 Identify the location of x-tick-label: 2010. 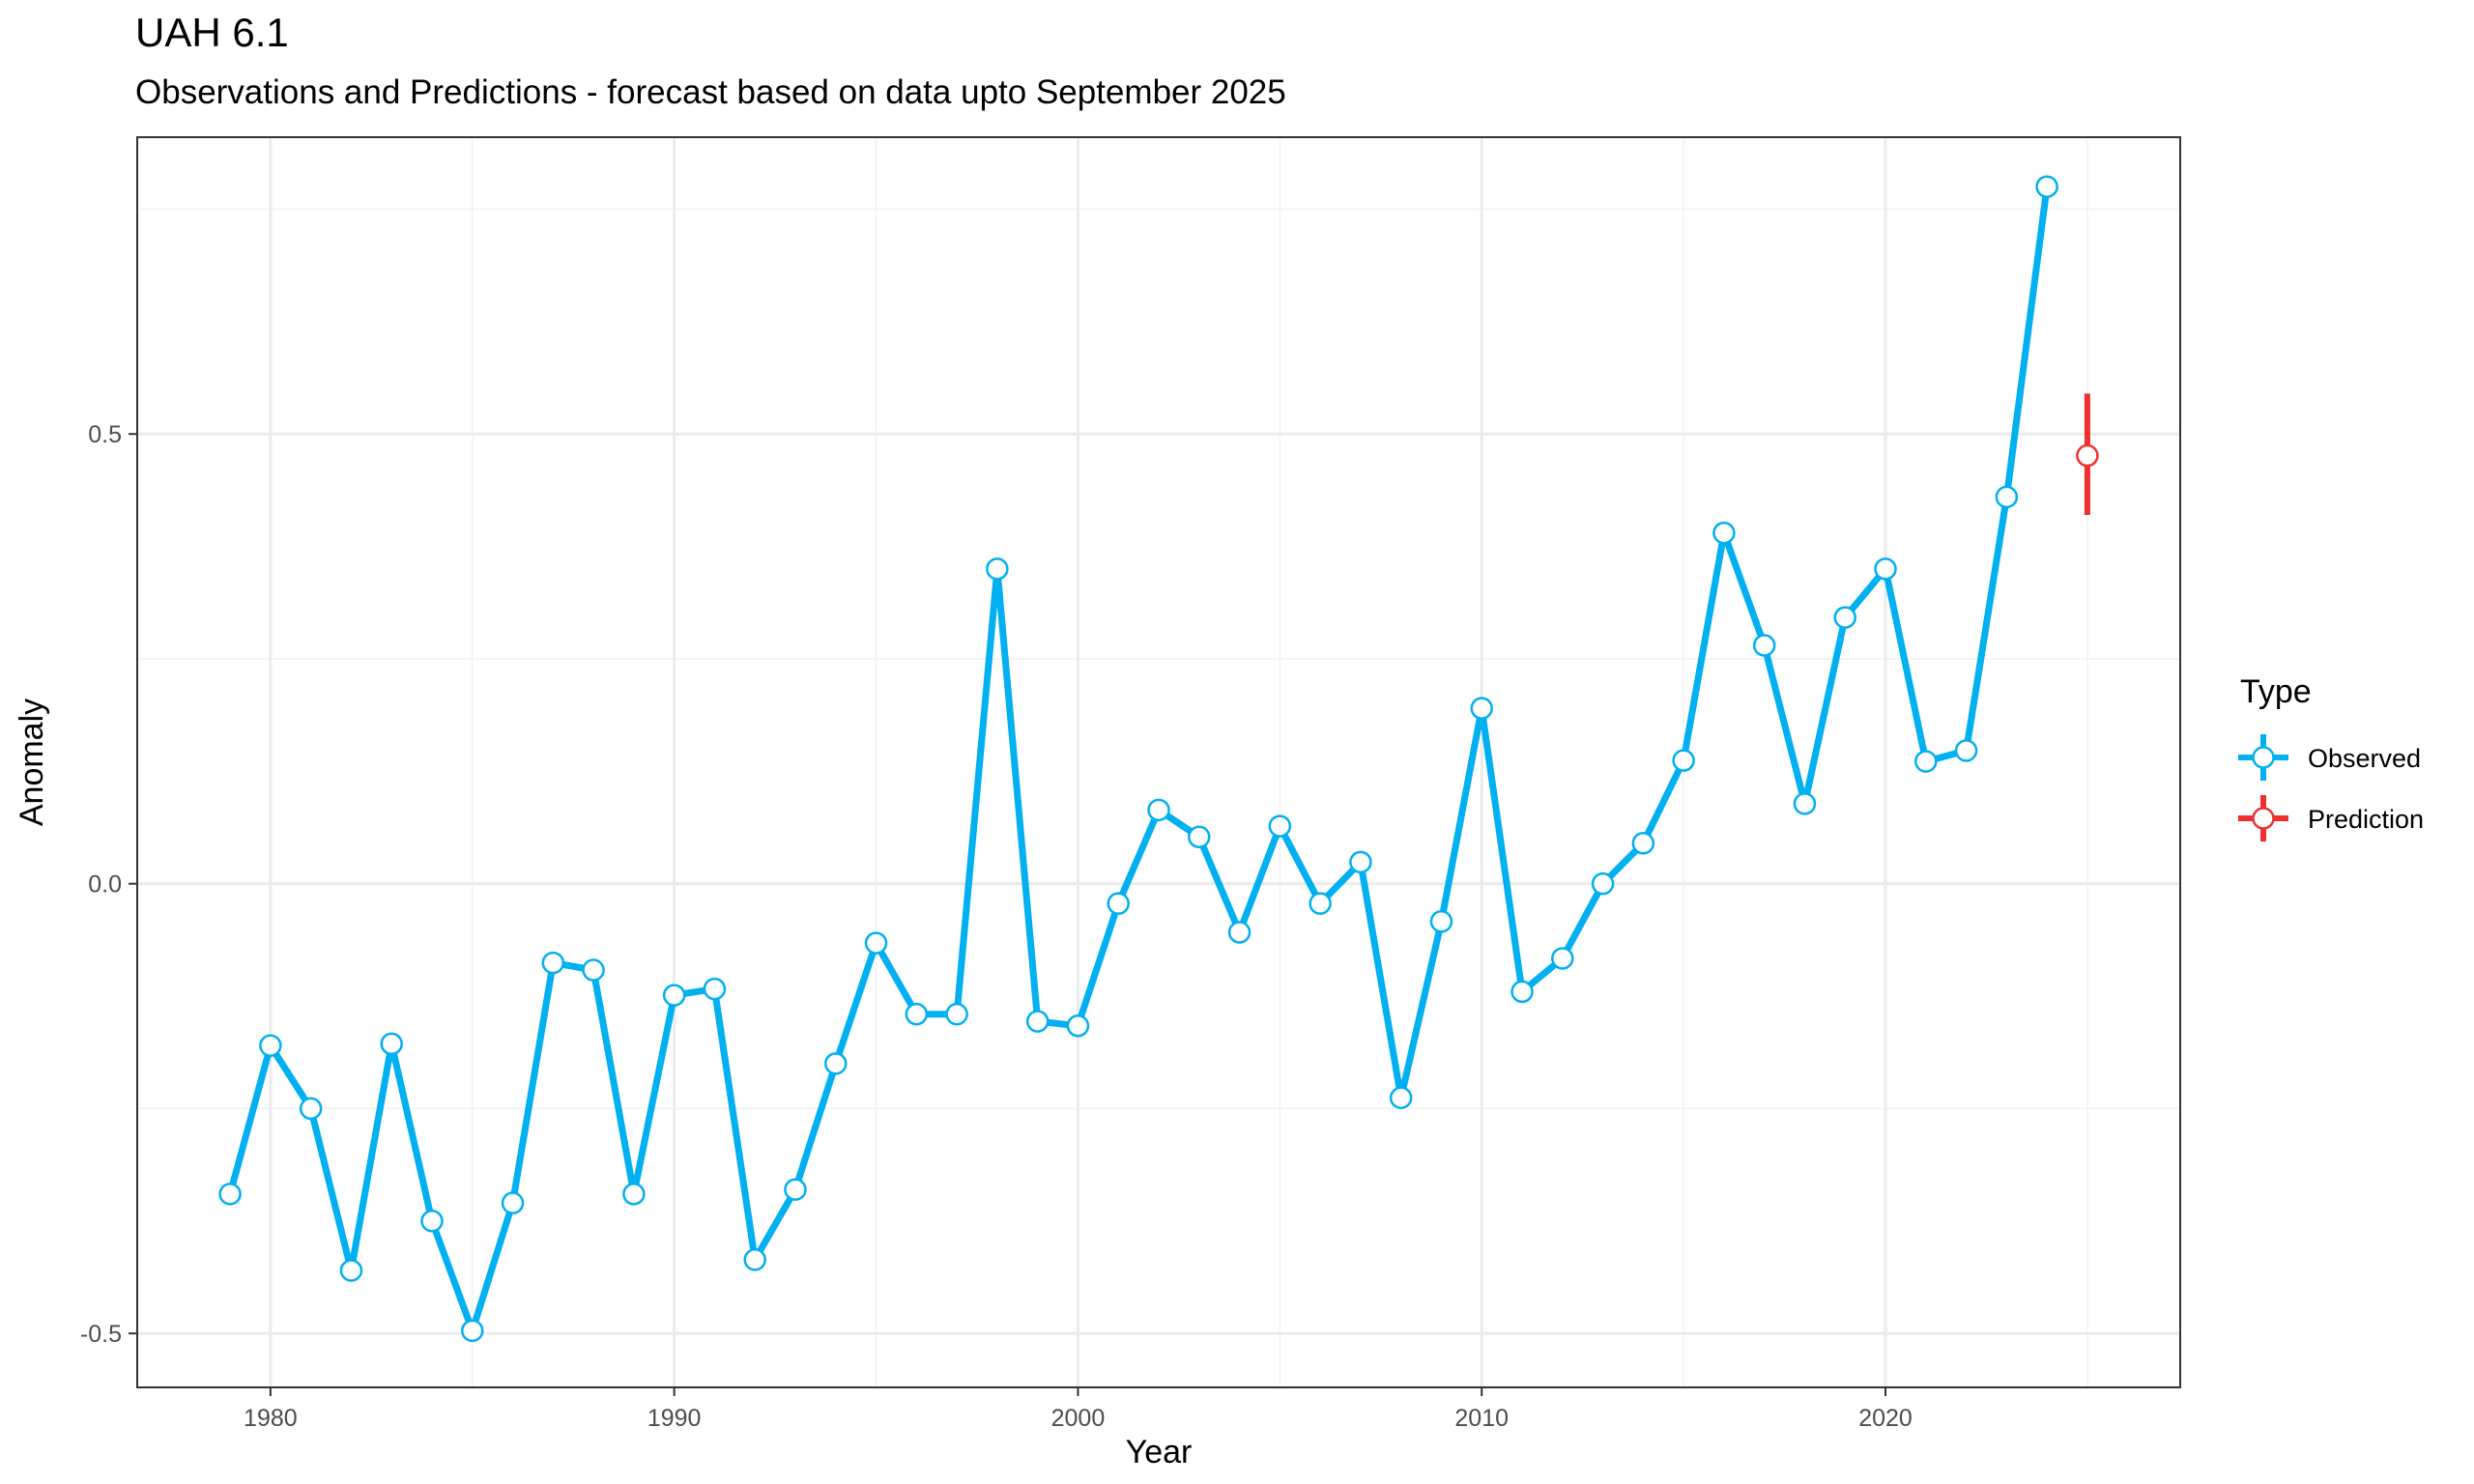
(1482, 1418).